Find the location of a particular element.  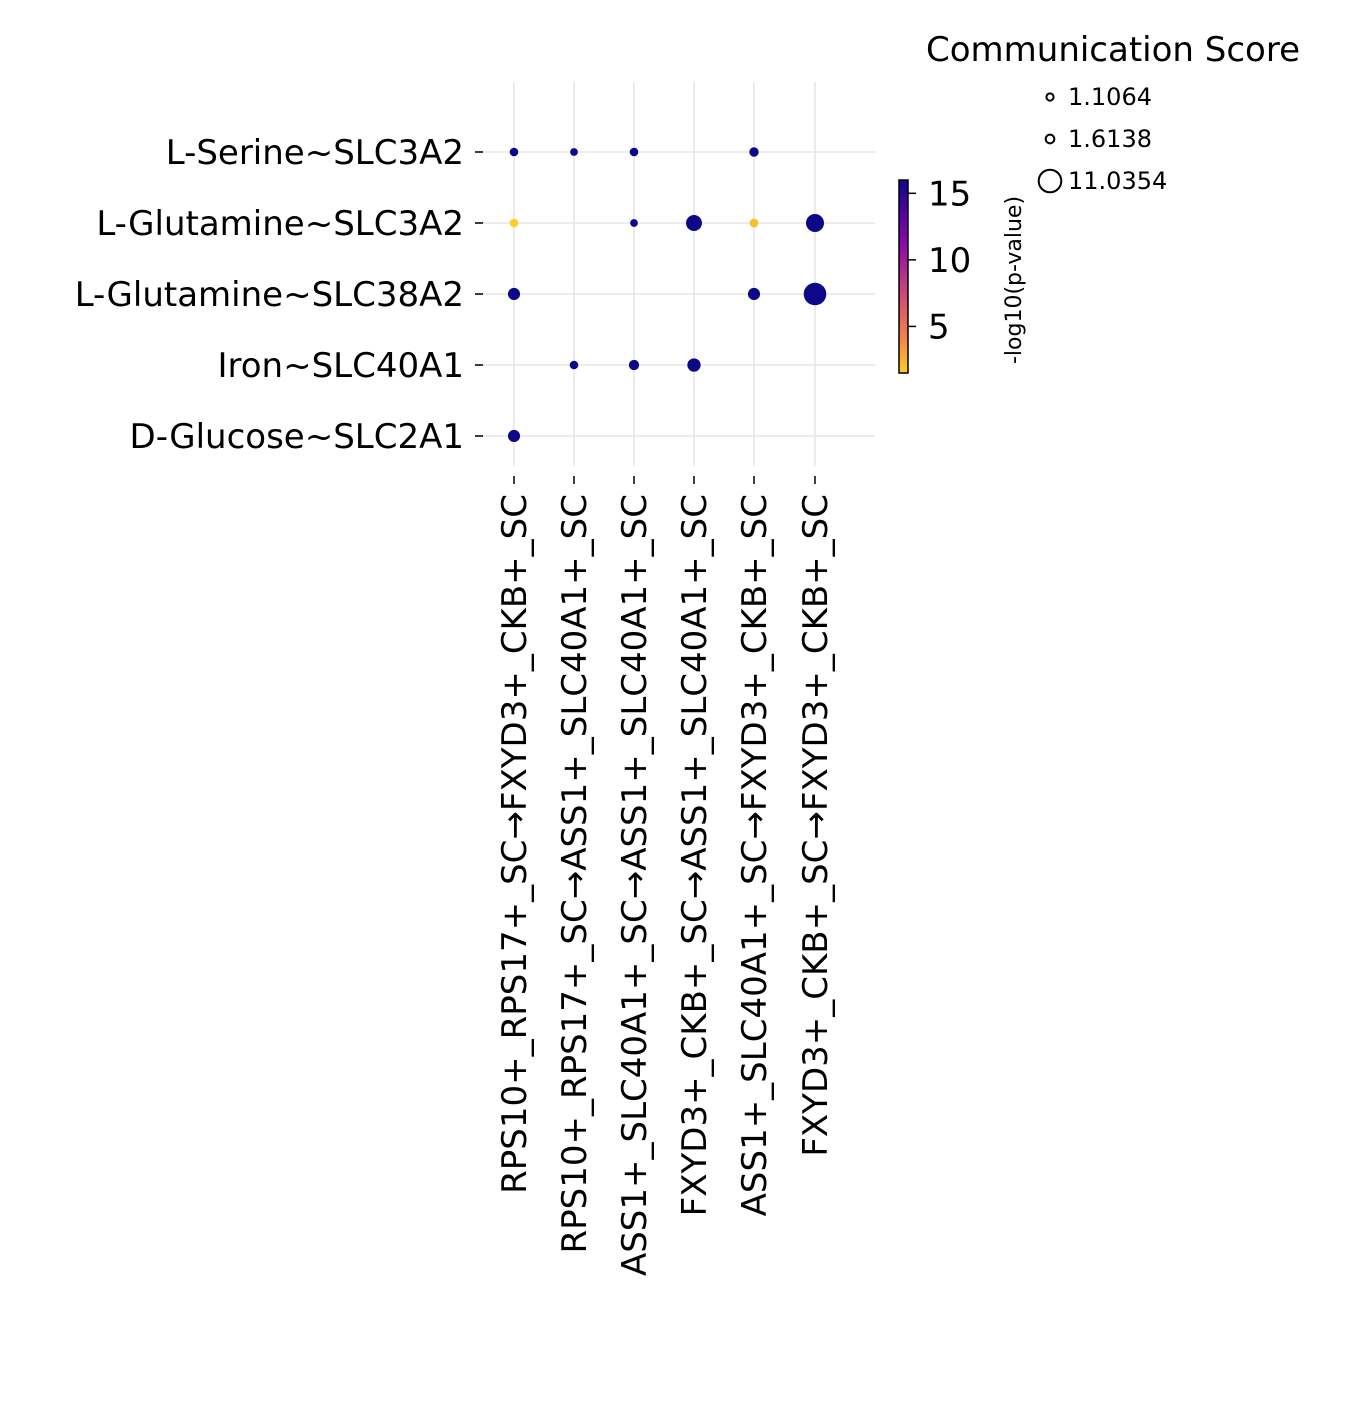

colorbar-tick-label: 10 is located at coordinates (949, 261).